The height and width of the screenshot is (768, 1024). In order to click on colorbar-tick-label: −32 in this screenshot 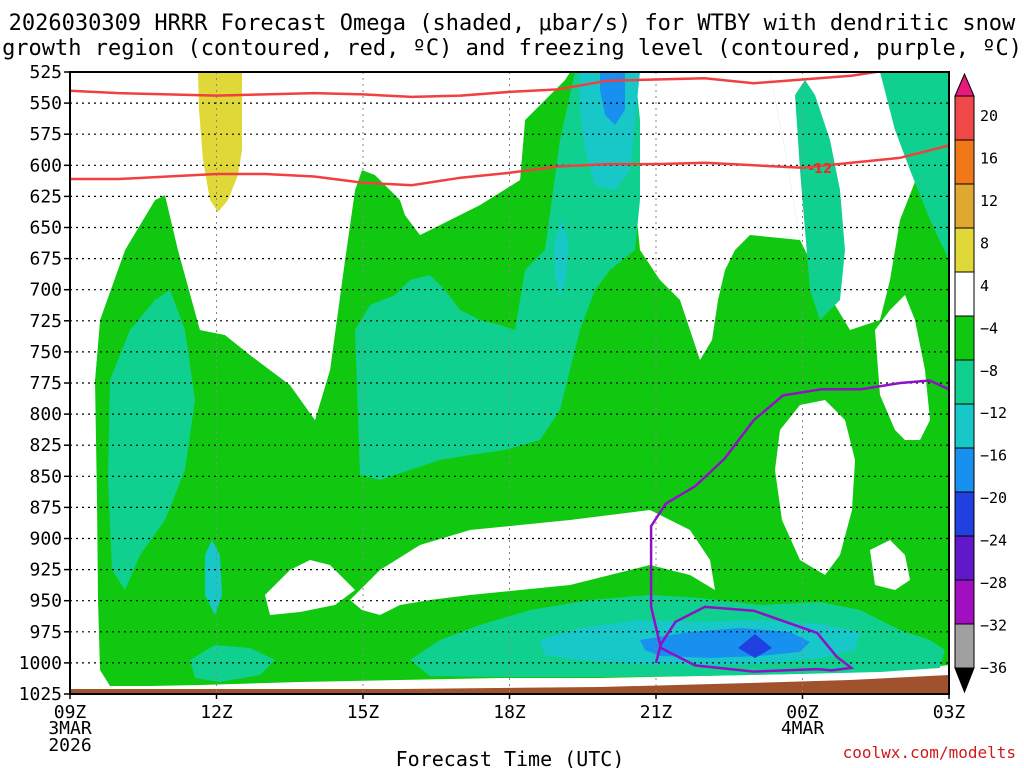, I will do `click(993, 626)`.